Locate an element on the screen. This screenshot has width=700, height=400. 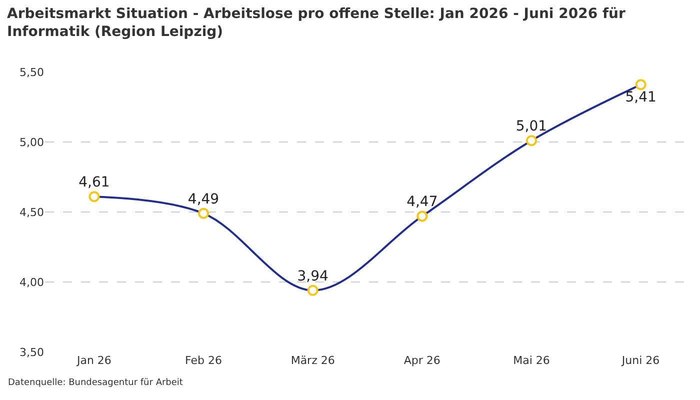
y-tick-label: 3,50 is located at coordinates (32, 352).